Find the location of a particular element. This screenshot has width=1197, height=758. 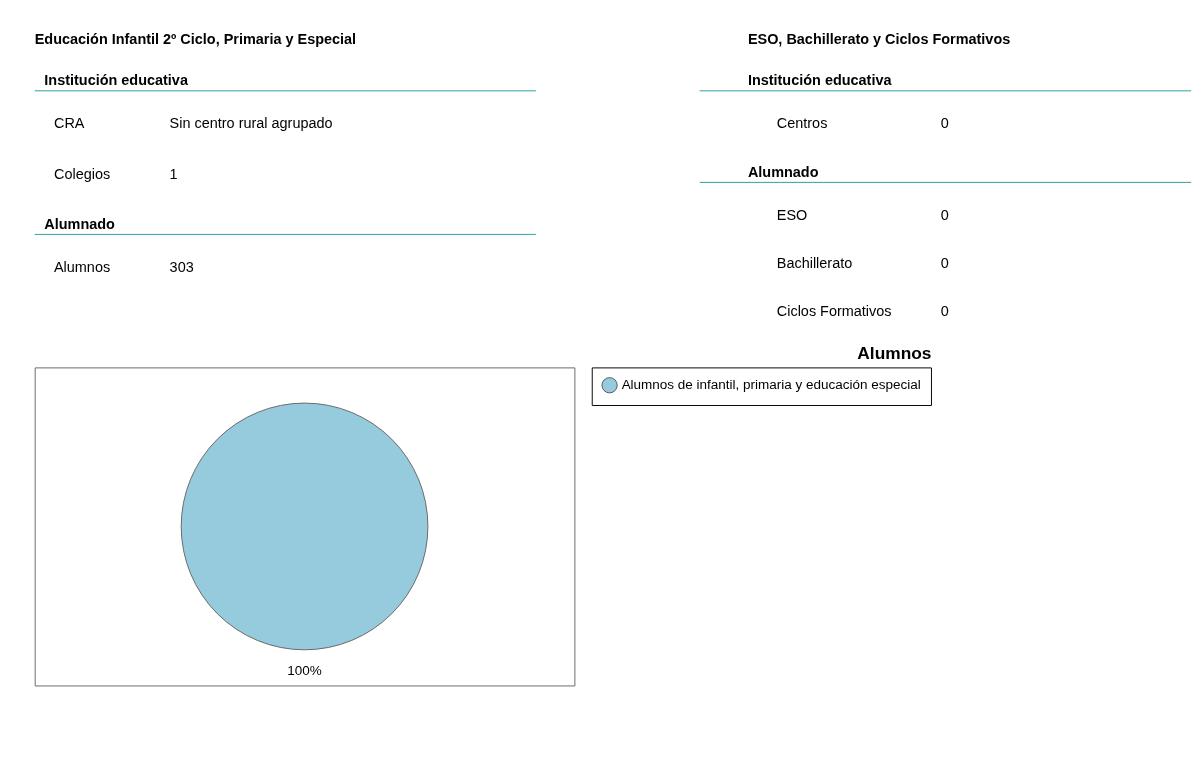

data-label: 100% is located at coordinates (304, 670).